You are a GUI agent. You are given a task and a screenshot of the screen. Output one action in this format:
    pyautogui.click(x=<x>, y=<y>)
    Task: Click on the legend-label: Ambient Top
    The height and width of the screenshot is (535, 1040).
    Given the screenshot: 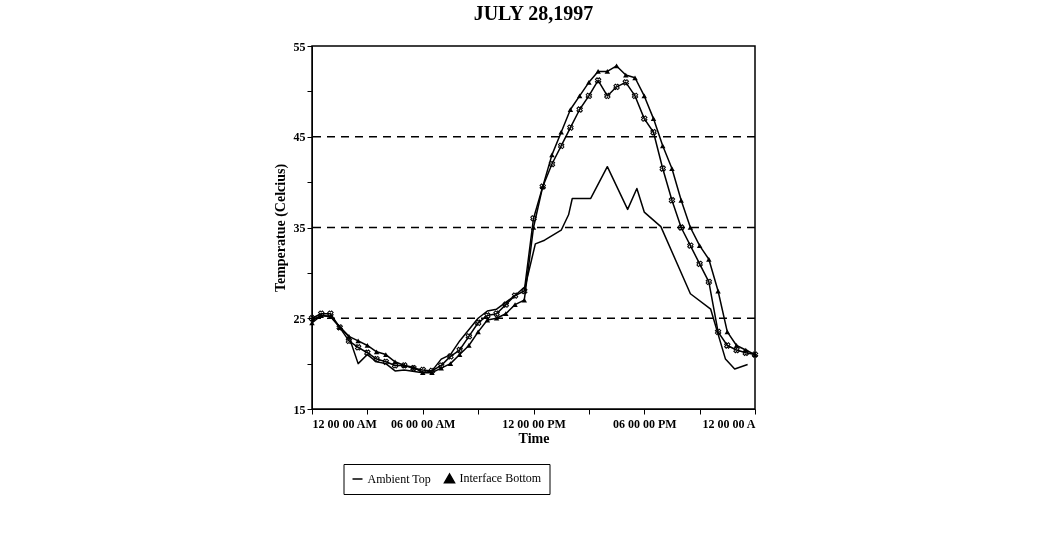 What is the action you would take?
    pyautogui.click(x=399, y=479)
    